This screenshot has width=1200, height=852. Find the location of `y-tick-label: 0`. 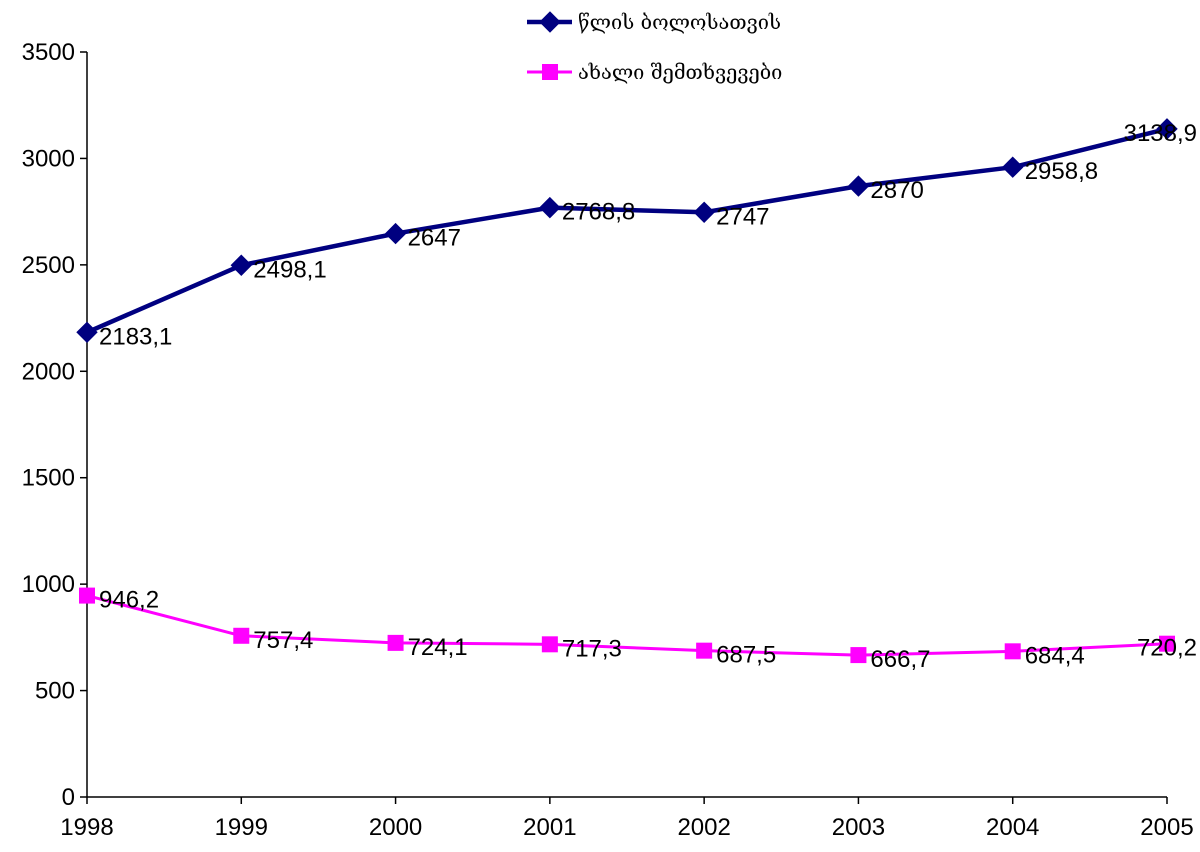

y-tick-label: 0 is located at coordinates (68, 797).